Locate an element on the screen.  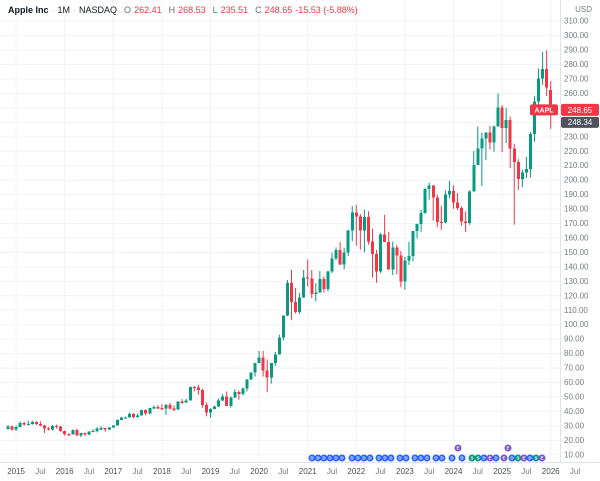
current-price-label is located at coordinates (580, 109).